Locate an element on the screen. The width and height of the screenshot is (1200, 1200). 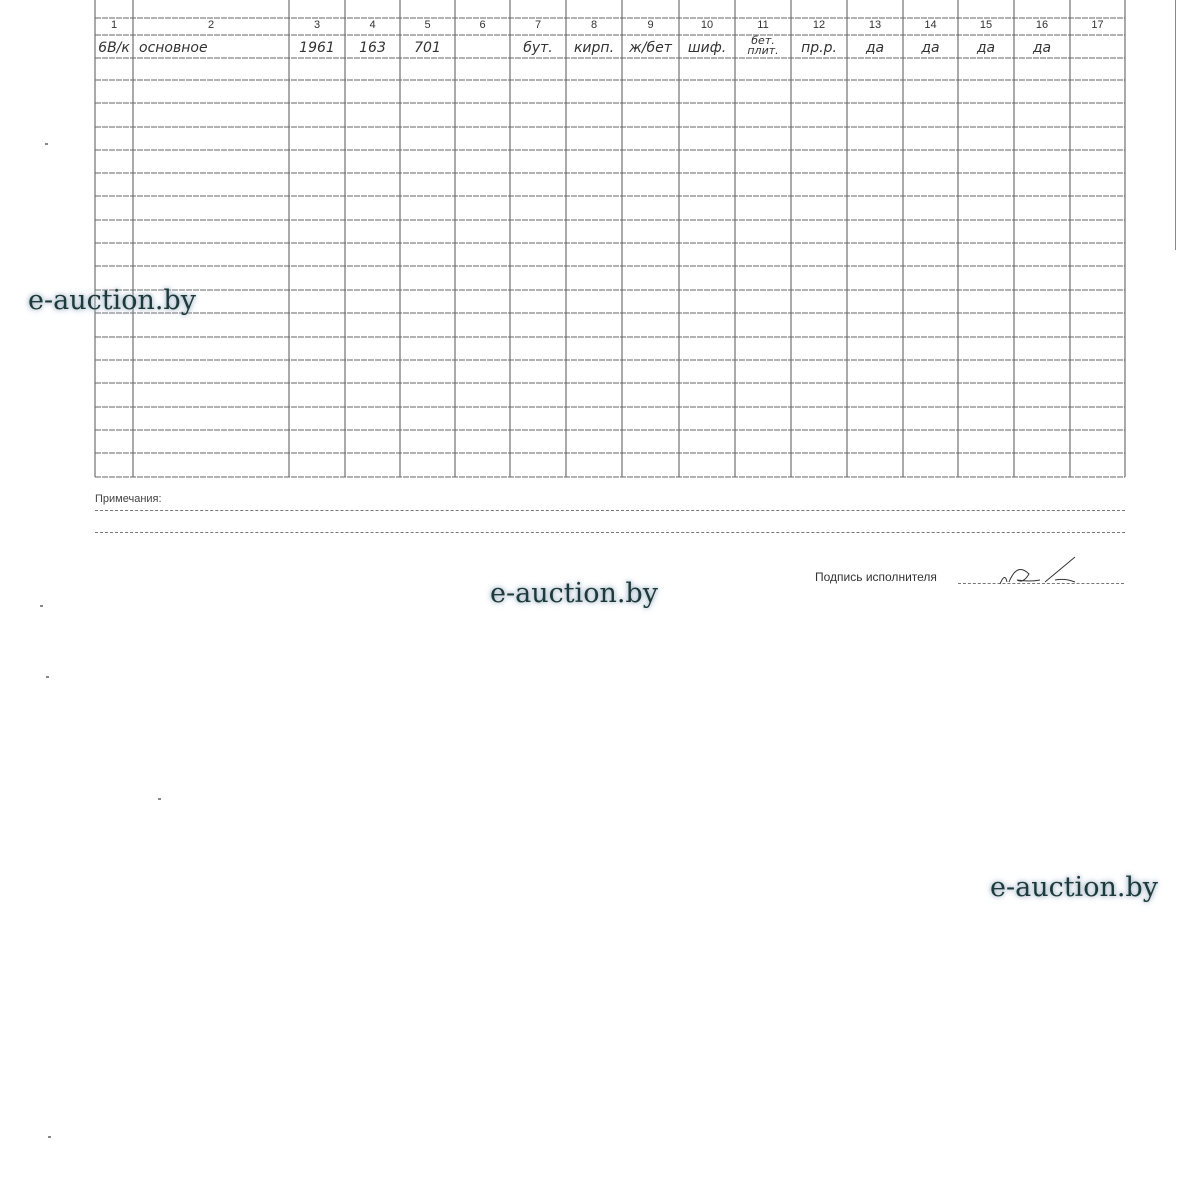
column-number: 14 is located at coordinates (930, 25).